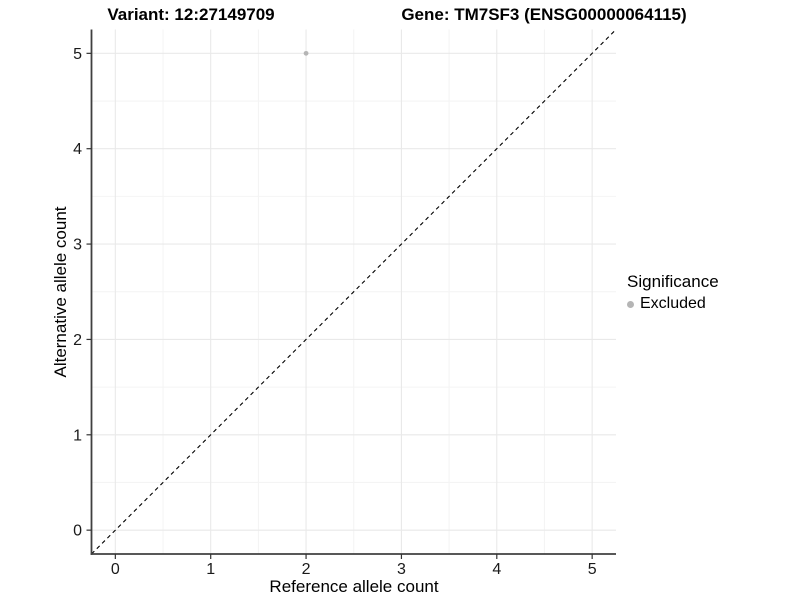 The image size is (800, 600). I want to click on legend: Significance Excluded, so click(673, 292).